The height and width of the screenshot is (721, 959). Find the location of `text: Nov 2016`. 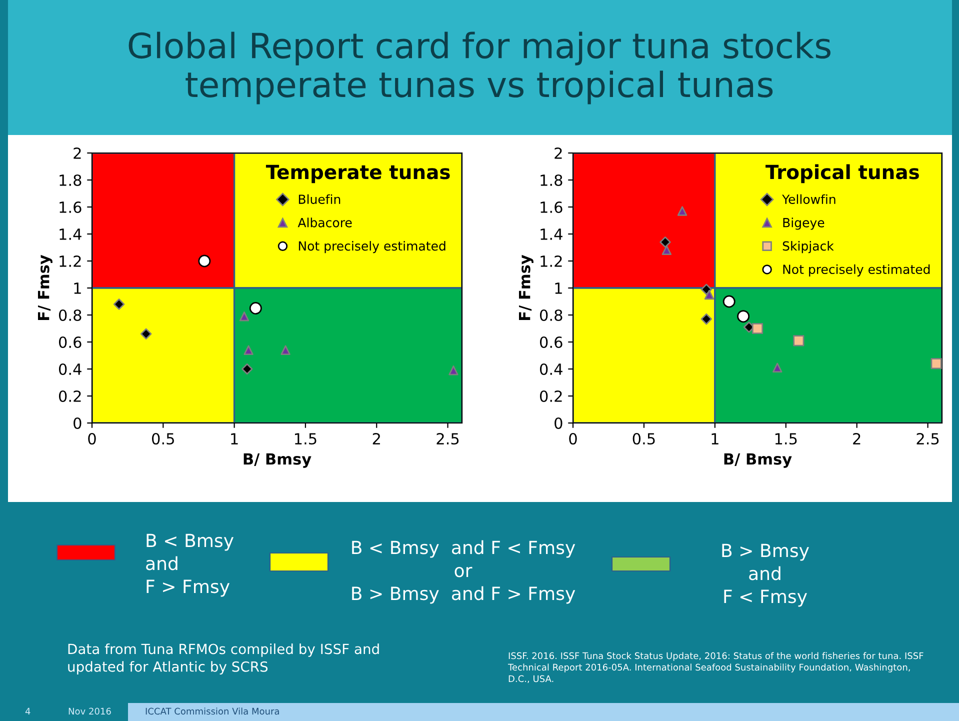

text: Nov 2016 is located at coordinates (89, 711).